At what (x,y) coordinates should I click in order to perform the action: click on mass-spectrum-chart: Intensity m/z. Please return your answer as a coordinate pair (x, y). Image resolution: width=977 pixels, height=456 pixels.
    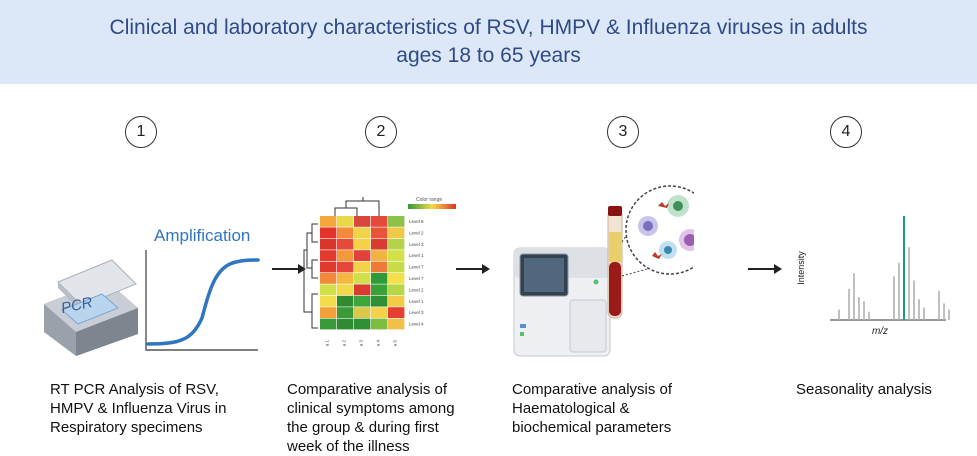
    Looking at the image, I should click on (873, 276).